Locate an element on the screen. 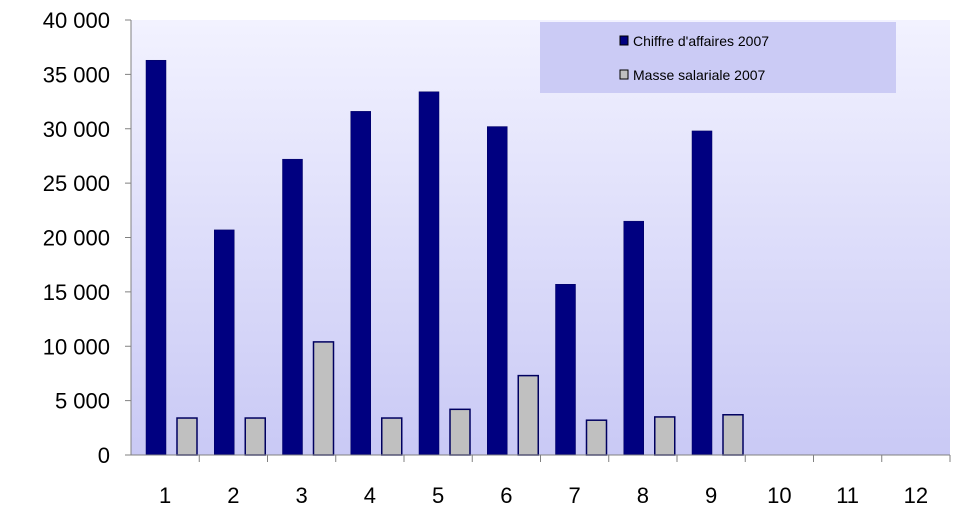 Image resolution: width=955 pixels, height=508 pixels. legend-swatch-masse is located at coordinates (624, 74).